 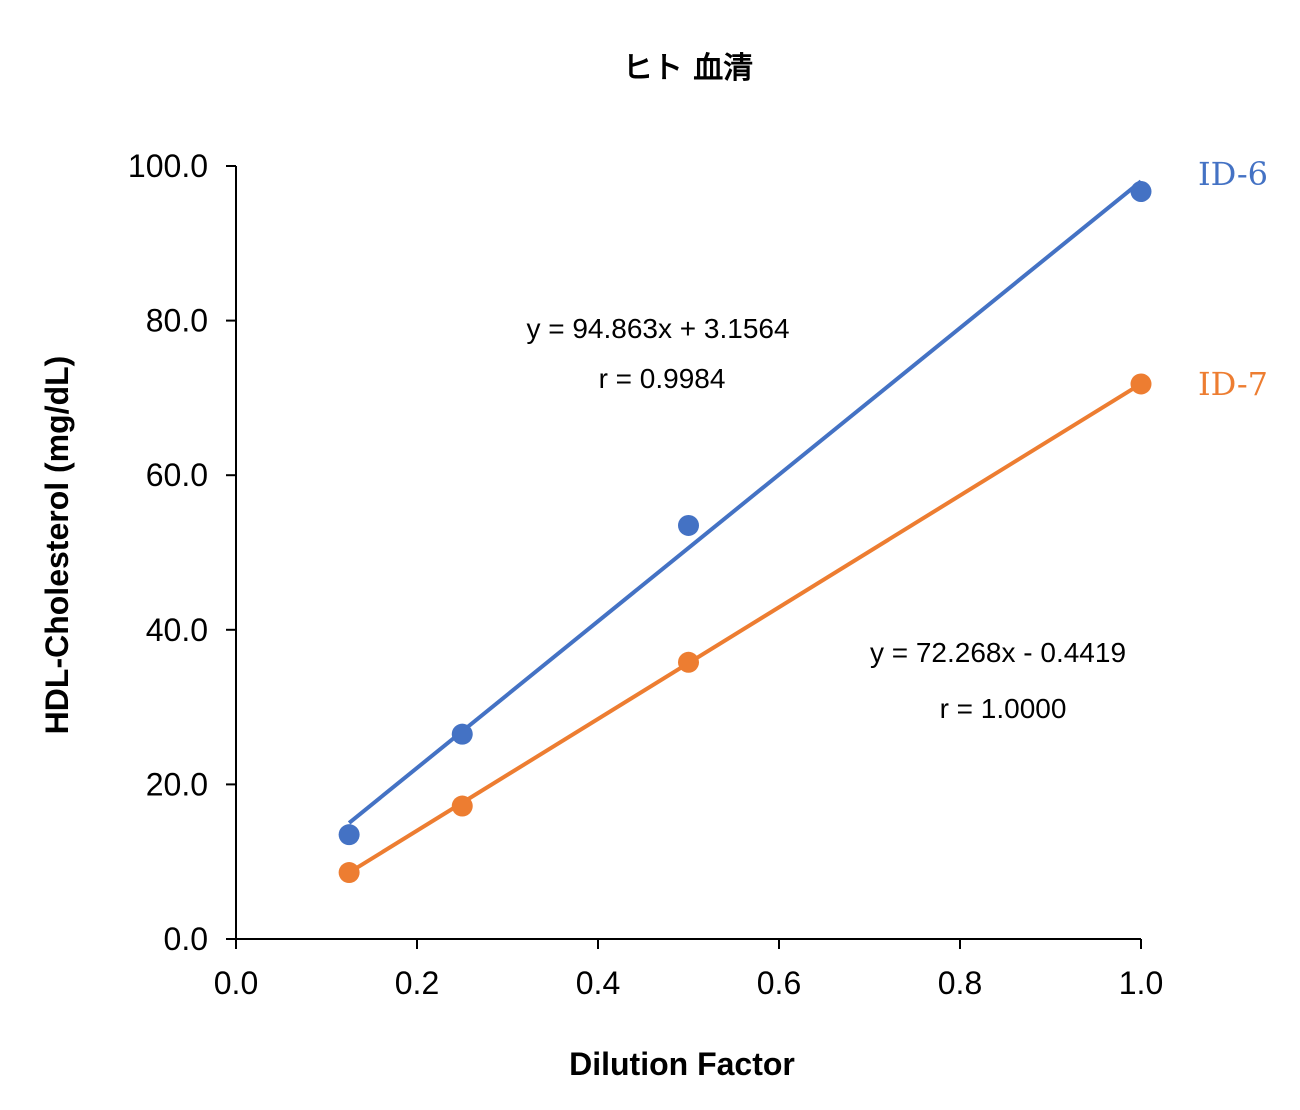 What do you see at coordinates (960, 983) in the screenshot?
I see `x-tick-label: 0.8` at bounding box center [960, 983].